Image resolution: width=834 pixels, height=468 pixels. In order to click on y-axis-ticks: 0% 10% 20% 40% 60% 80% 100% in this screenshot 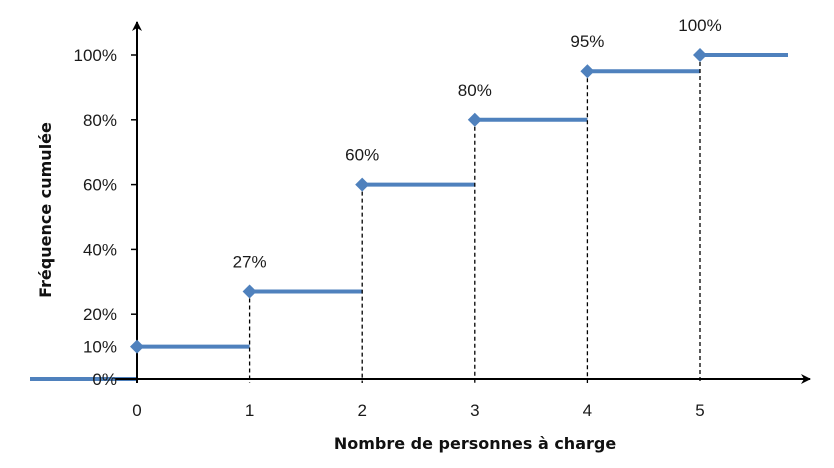, I will do `click(105, 217)`.